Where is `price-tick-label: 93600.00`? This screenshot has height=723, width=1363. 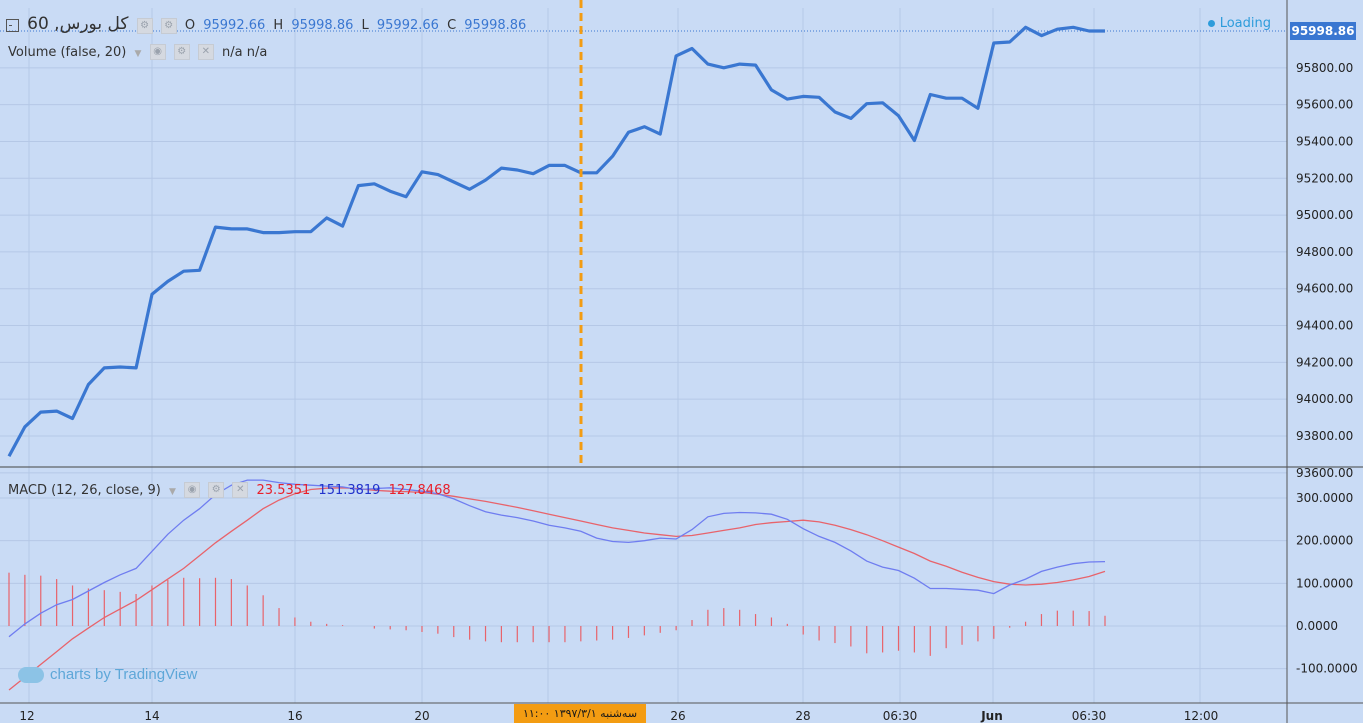
price-tick-label: 93600.00 is located at coordinates (1324, 473).